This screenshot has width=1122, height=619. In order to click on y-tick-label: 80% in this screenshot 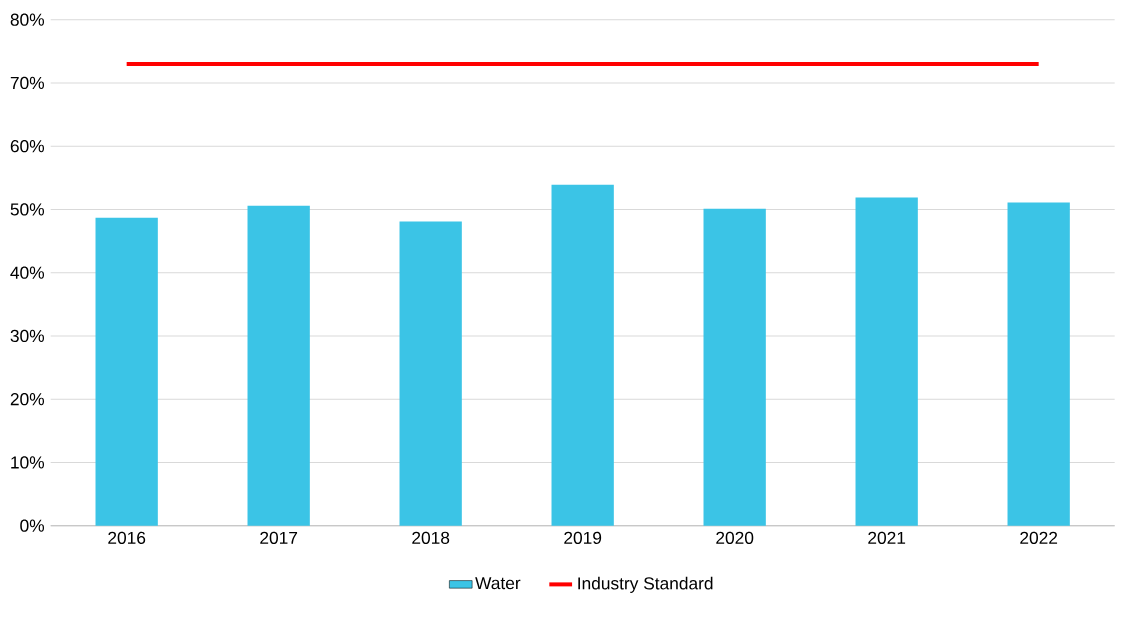, I will do `click(27, 19)`.